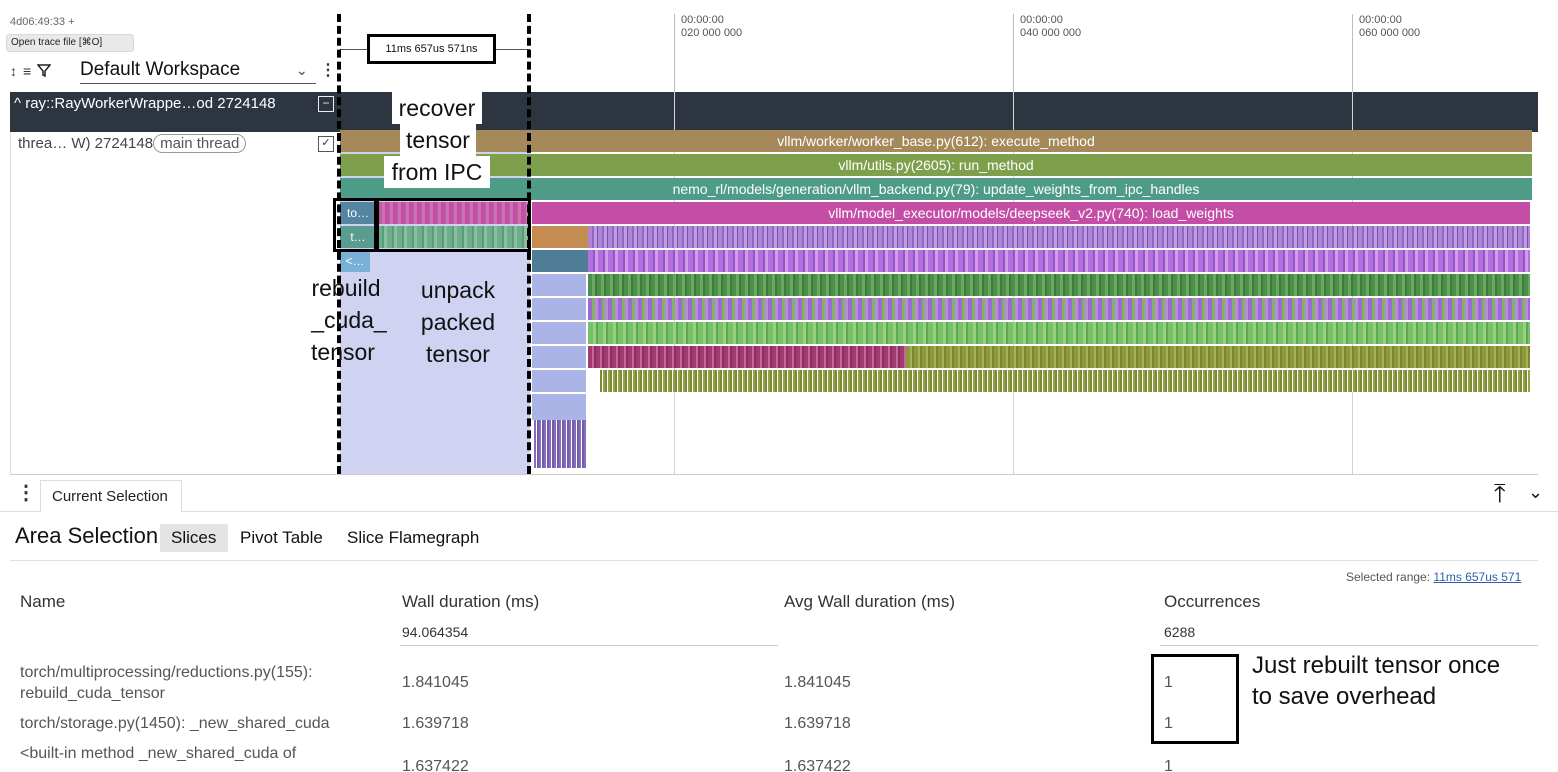  Describe the element at coordinates (70, 43) in the screenshot. I see `open-trace-tooltip: Open trace file [⌘O]` at that location.